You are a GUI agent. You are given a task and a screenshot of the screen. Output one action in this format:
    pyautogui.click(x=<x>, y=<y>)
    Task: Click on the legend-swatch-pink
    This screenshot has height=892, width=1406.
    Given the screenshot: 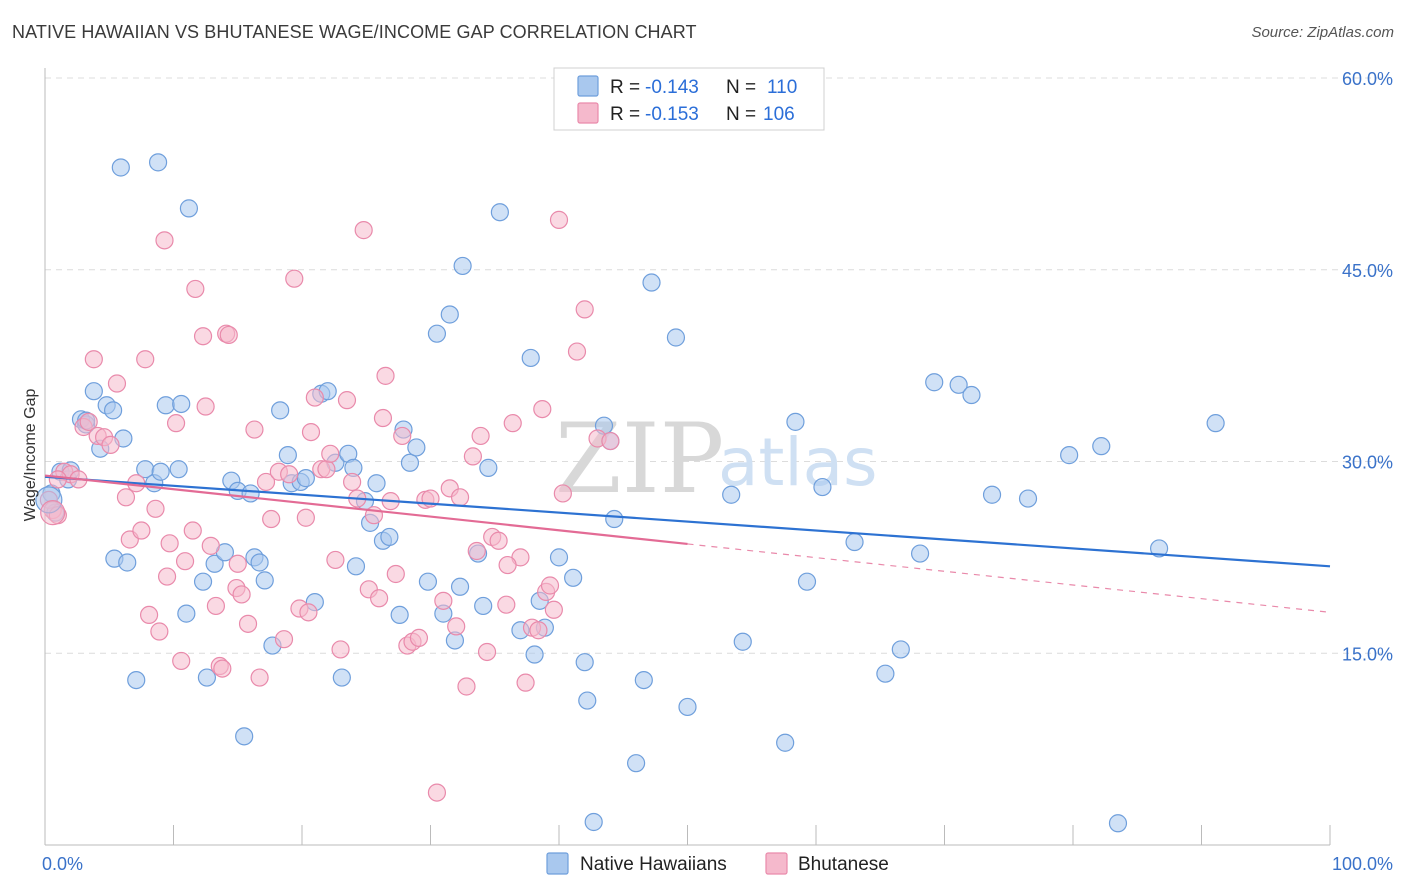 What is the action you would take?
    pyautogui.click(x=588, y=113)
    